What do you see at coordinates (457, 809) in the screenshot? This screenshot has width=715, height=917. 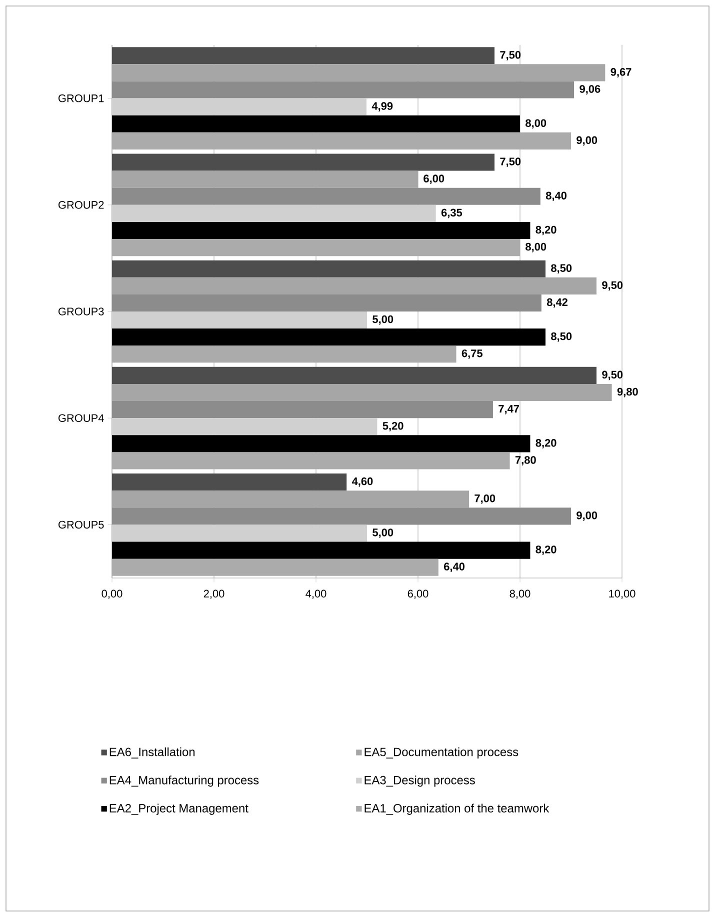 I see `legend-label: EA1_Organization of the teamwork` at bounding box center [457, 809].